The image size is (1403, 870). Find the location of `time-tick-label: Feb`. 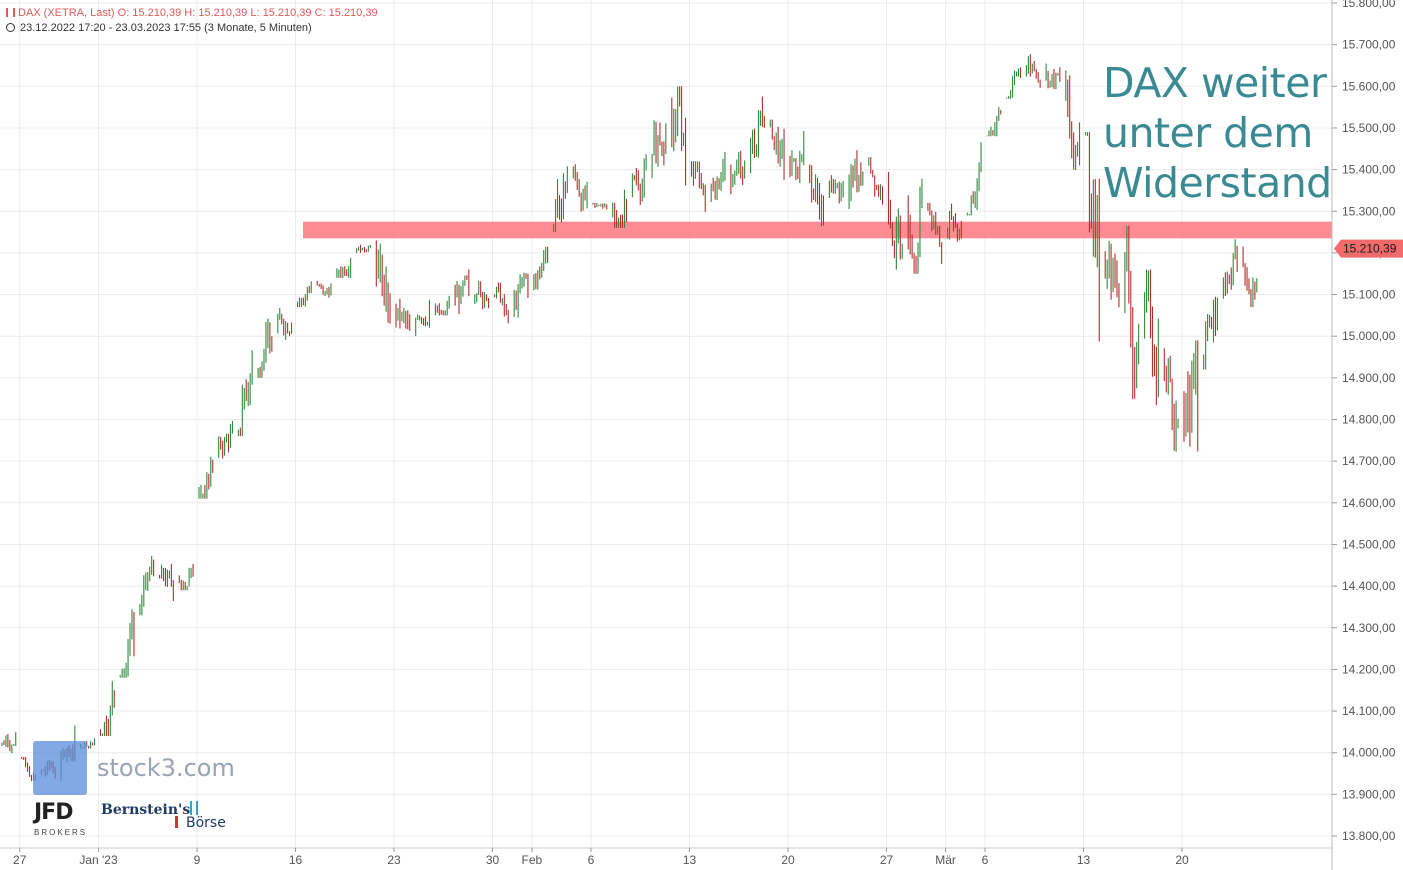

time-tick-label: Feb is located at coordinates (532, 860).